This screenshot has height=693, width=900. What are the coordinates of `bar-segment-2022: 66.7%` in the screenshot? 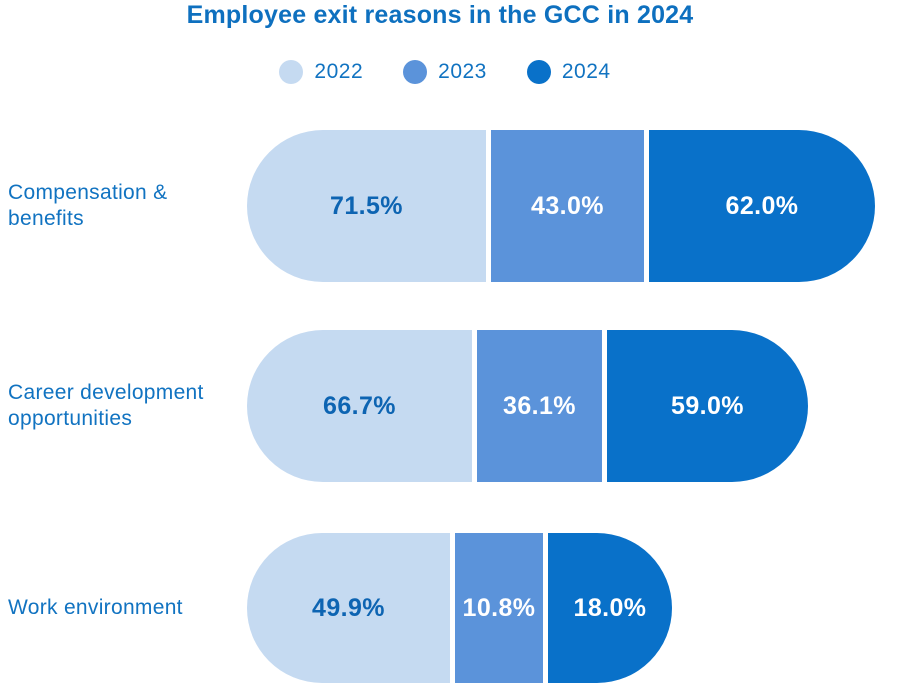 It's located at (359, 406).